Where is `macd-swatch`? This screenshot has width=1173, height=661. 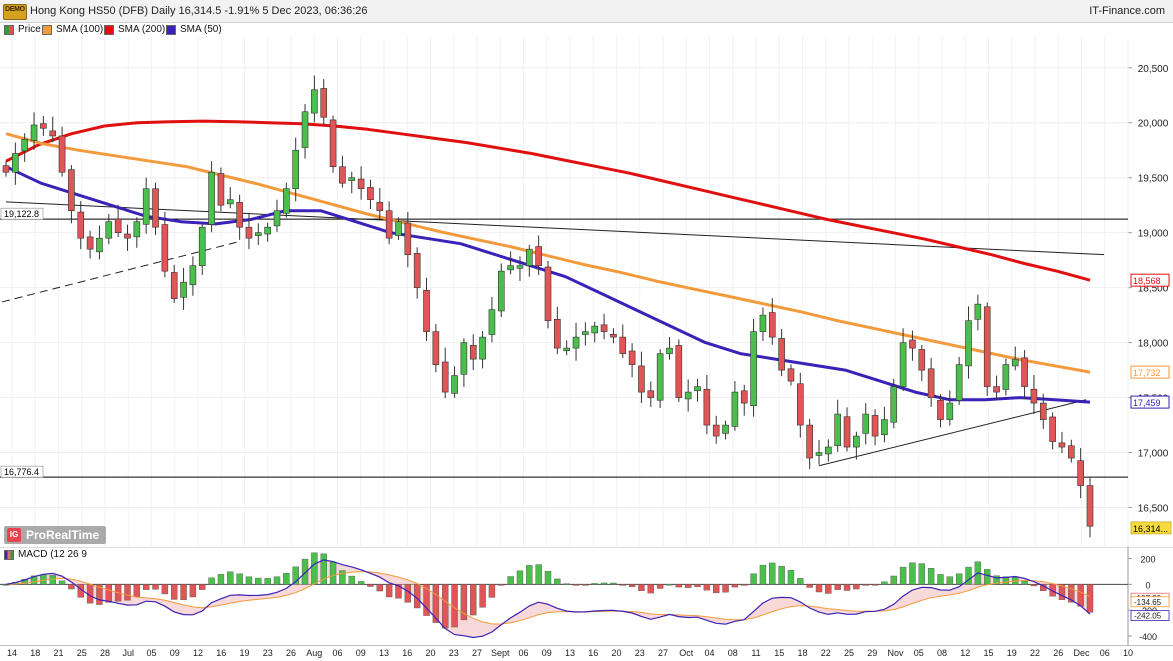
macd-swatch is located at coordinates (9, 554).